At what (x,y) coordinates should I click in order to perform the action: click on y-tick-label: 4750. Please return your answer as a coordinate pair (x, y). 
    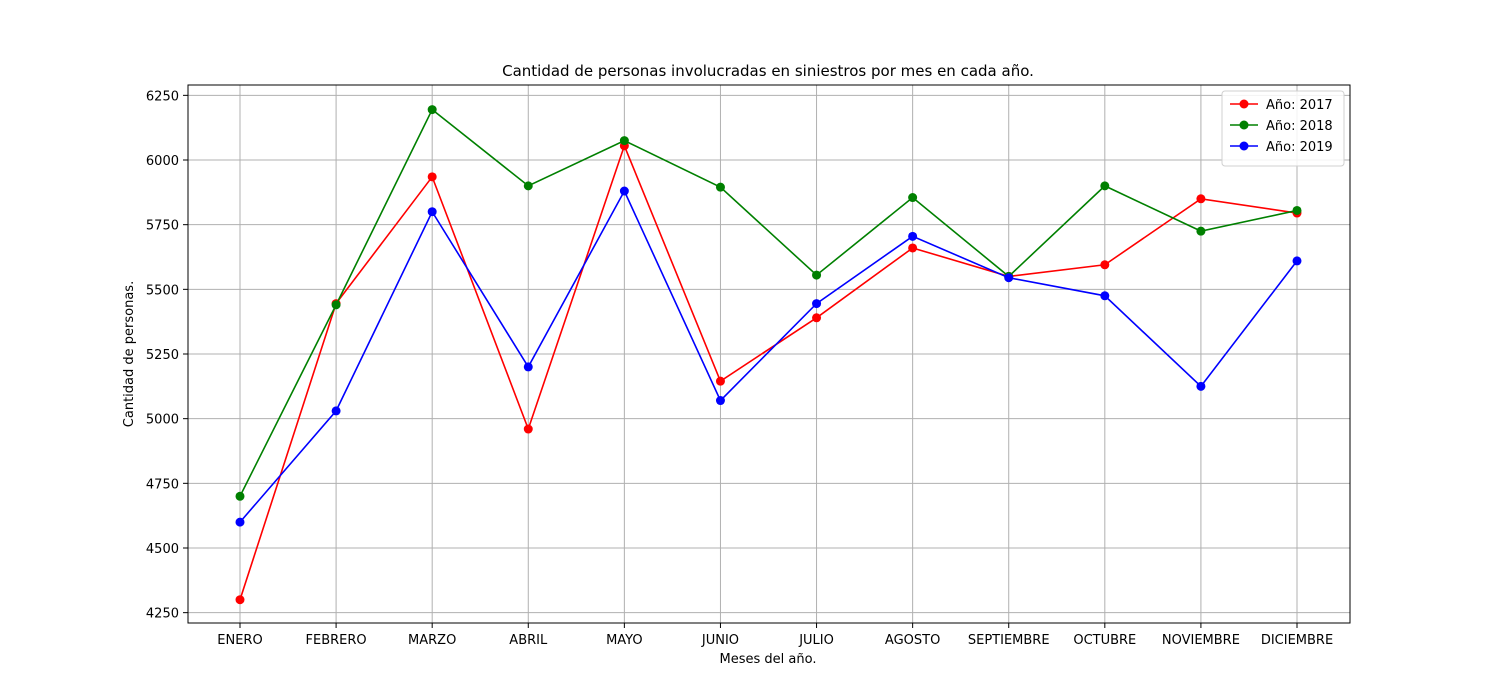
    Looking at the image, I should click on (162, 484).